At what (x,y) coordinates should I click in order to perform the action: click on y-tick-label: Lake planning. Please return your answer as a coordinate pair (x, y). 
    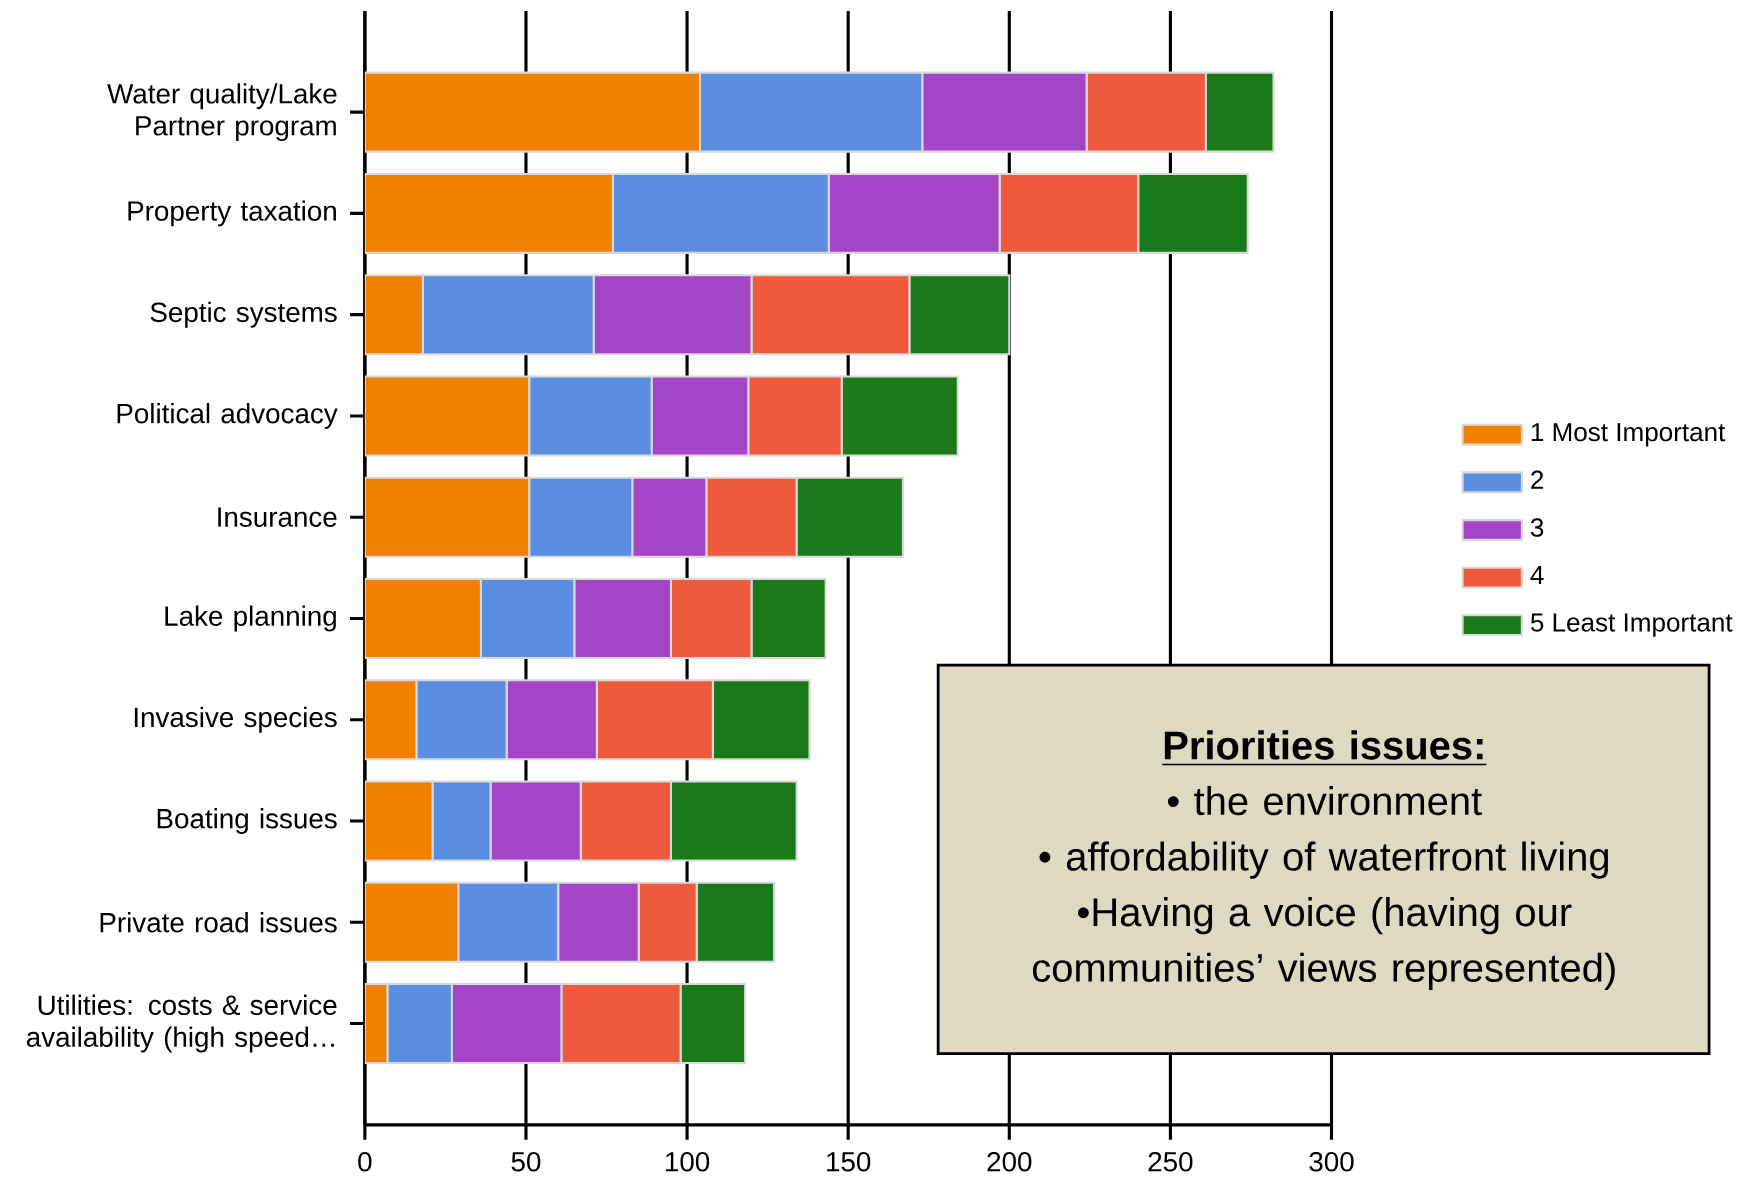
    Looking at the image, I should click on (250, 618).